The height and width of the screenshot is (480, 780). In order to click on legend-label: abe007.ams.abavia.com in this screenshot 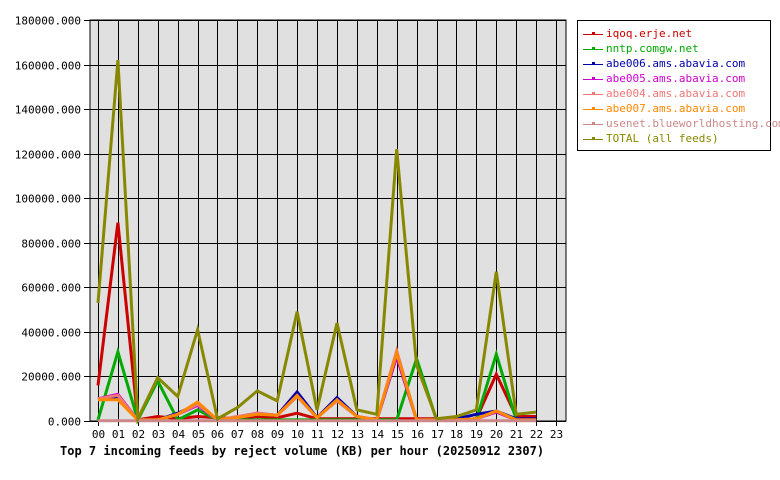, I will do `click(676, 108)`.